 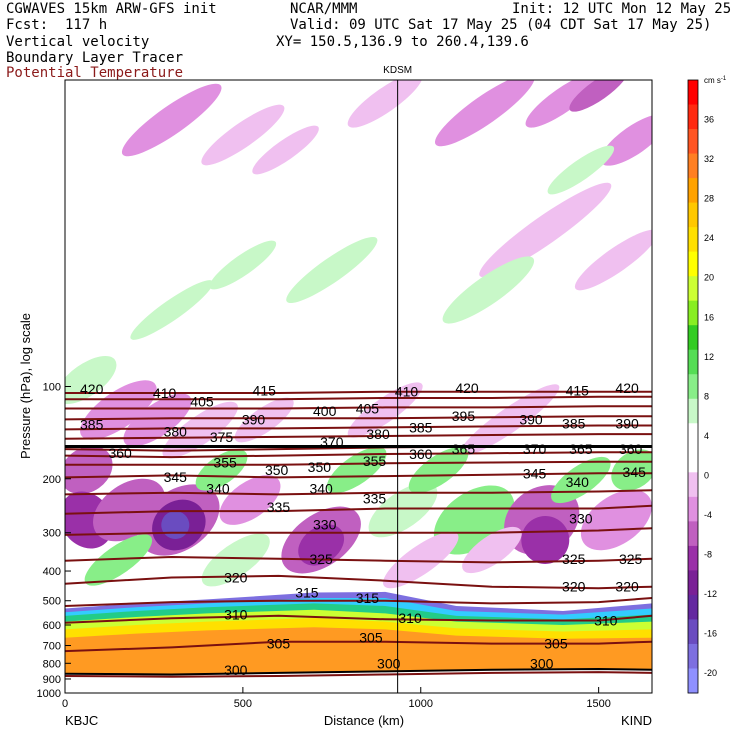 What do you see at coordinates (464, 416) in the screenshot?
I see `contour-label: 395` at bounding box center [464, 416].